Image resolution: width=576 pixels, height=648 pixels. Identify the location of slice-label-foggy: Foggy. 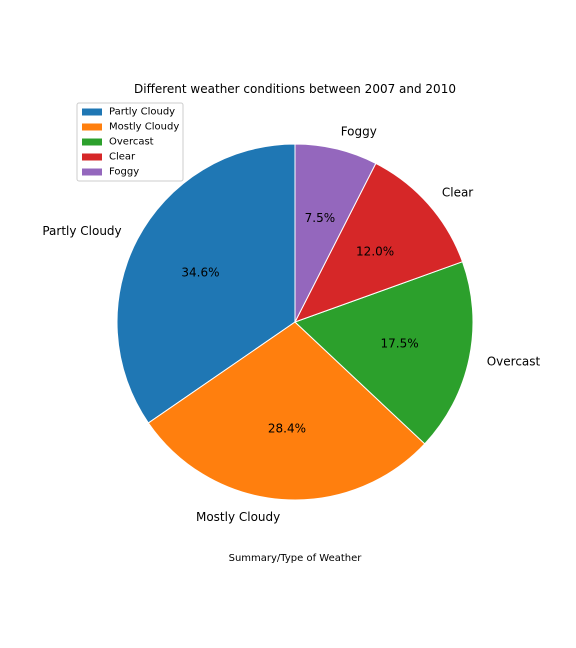
(359, 132).